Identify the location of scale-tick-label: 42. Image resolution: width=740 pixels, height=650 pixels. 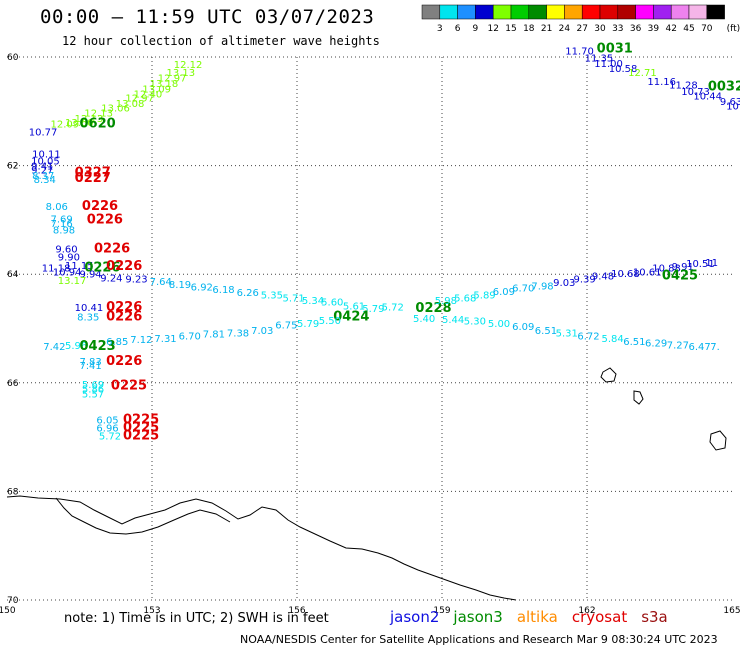
(670, 29).